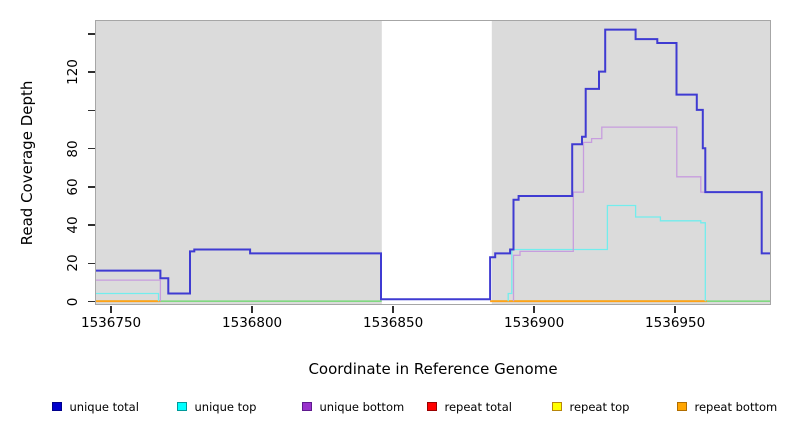 This screenshot has width=792, height=432. Describe the element at coordinates (675, 323) in the screenshot. I see `x-tick-label: 1536950` at that location.